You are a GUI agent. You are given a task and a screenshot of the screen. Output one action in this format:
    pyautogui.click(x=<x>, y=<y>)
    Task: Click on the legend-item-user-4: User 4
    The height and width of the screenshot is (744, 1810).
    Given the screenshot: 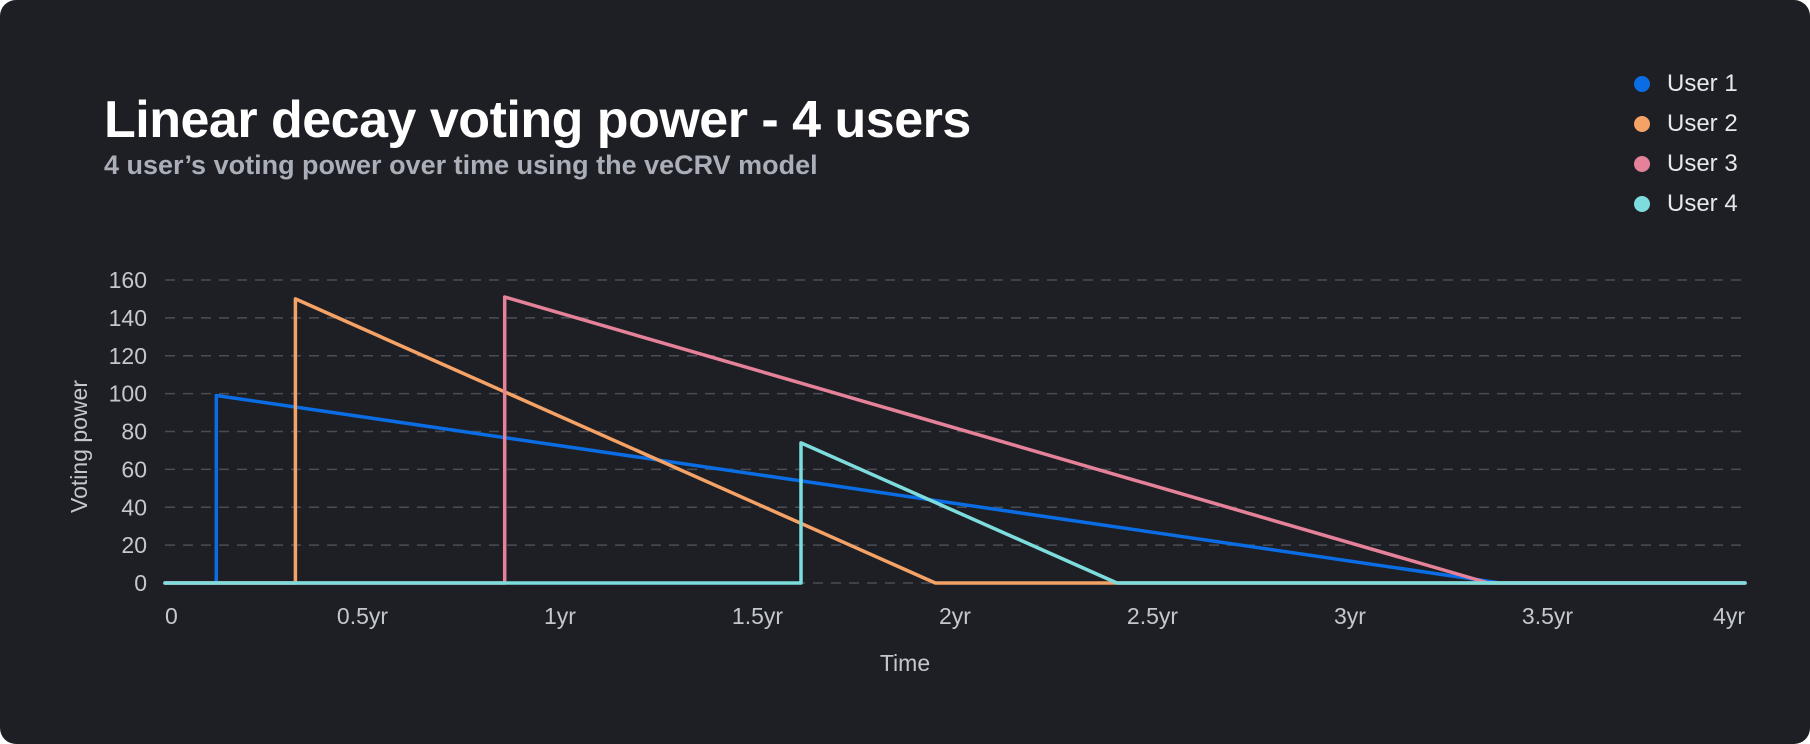 What is the action you would take?
    pyautogui.click(x=1686, y=204)
    